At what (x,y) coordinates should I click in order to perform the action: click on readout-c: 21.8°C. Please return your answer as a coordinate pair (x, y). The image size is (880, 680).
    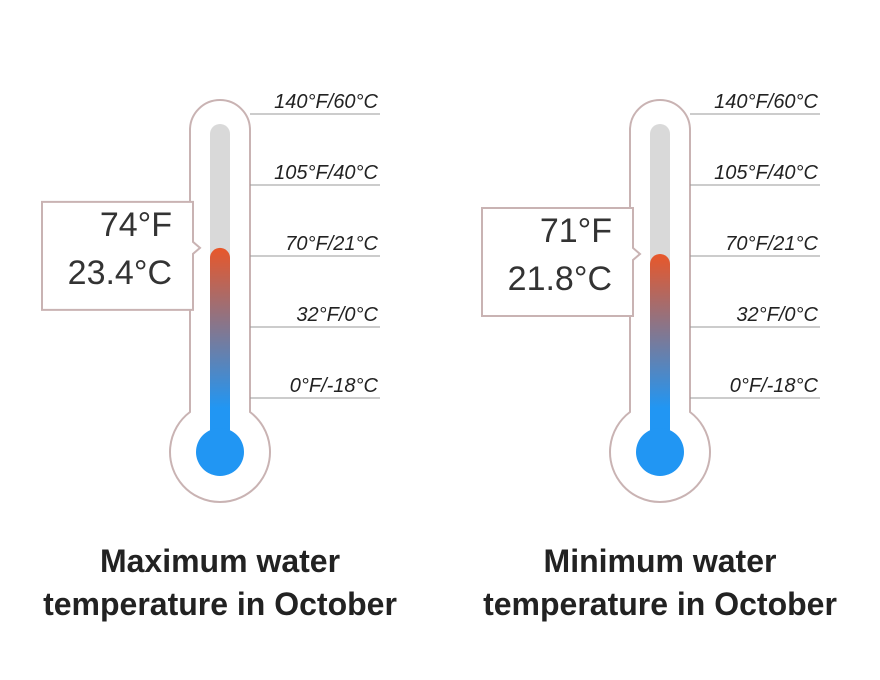
    Looking at the image, I should click on (560, 279).